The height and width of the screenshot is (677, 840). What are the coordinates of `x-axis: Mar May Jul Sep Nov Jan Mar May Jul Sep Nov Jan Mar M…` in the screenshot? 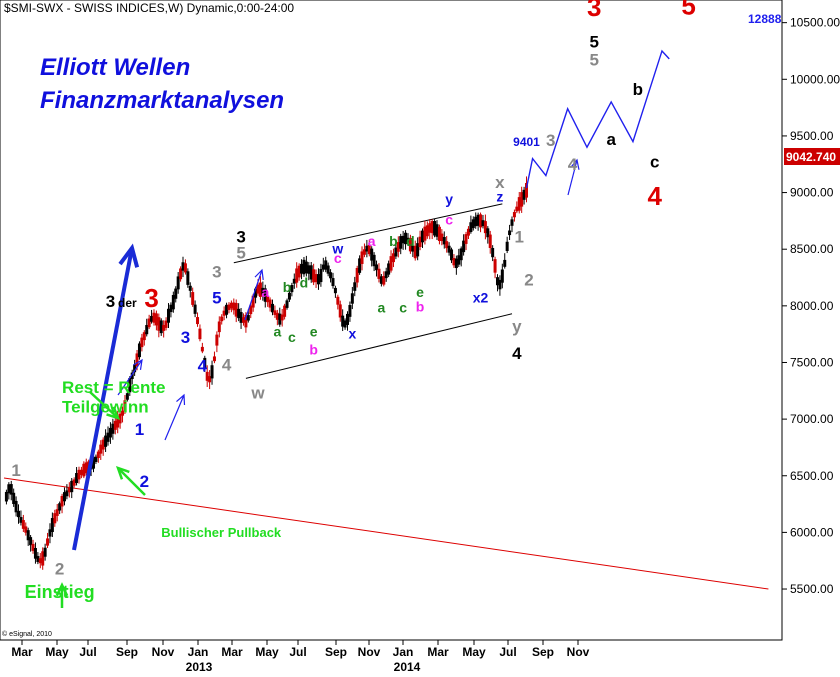 It's located at (300, 657).